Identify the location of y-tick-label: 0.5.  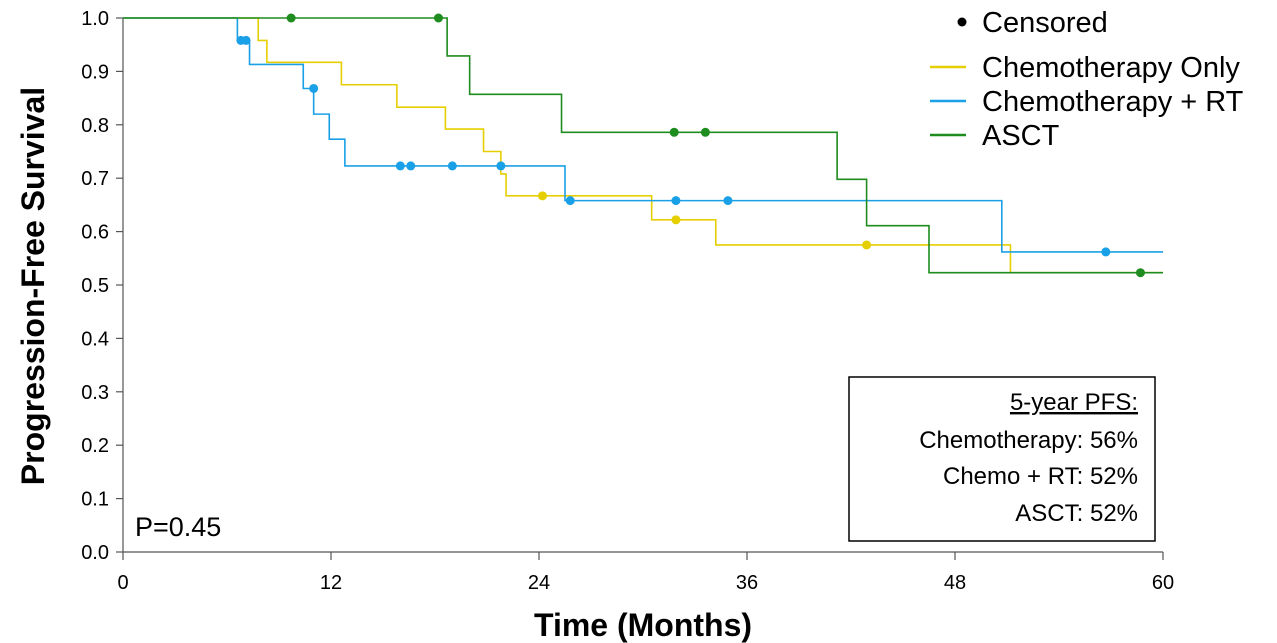
(95, 286).